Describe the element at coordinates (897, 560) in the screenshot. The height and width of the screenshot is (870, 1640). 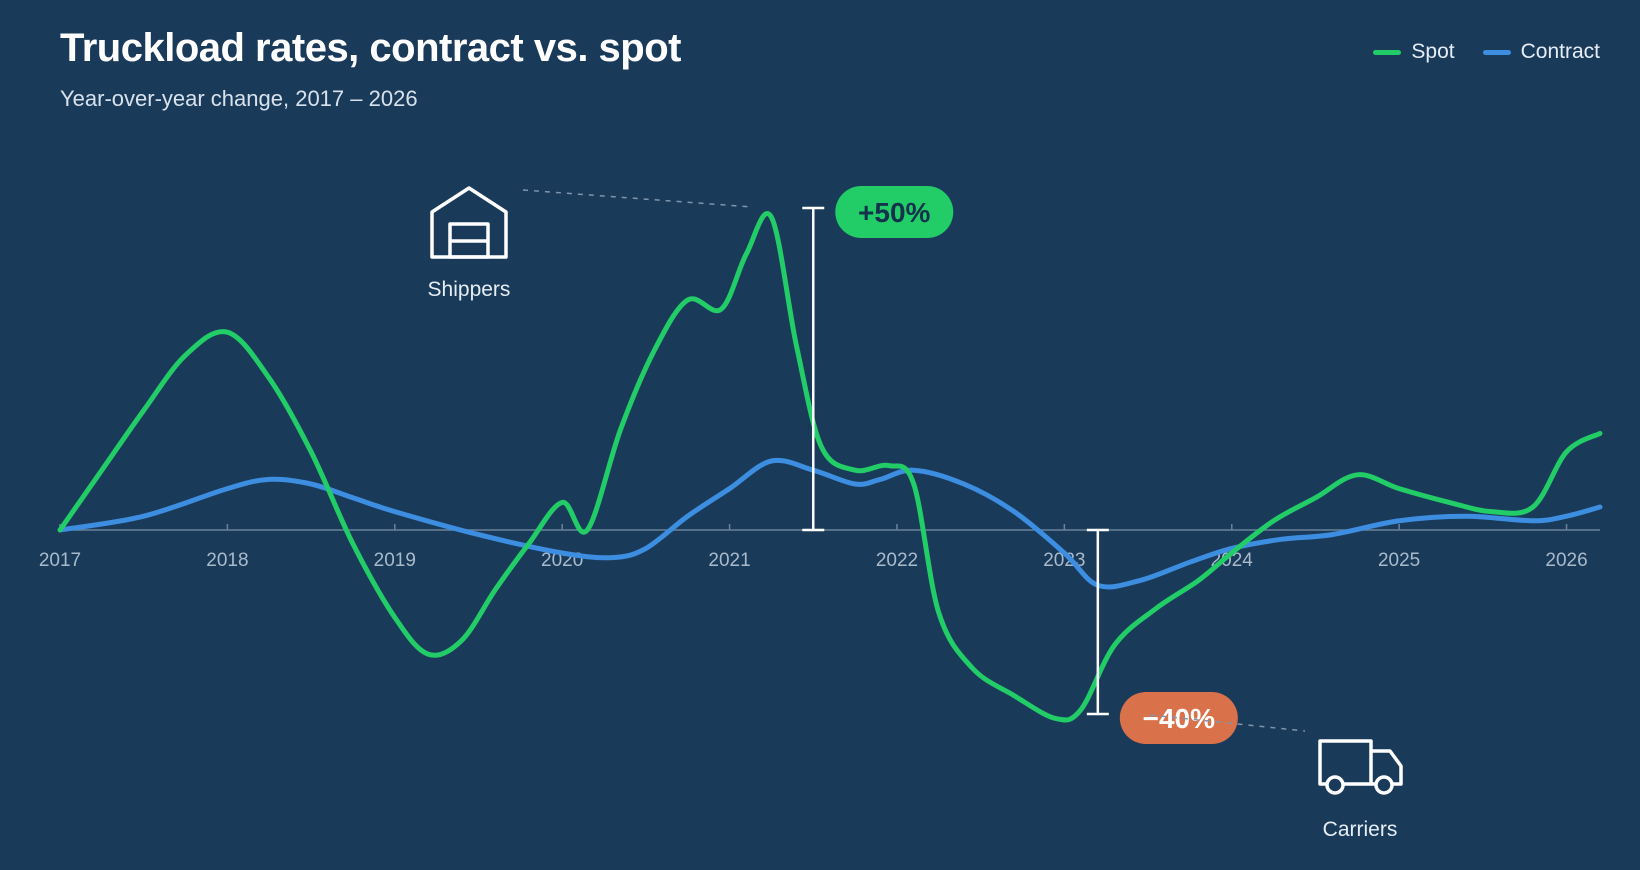
I see `x-tick-label: 2022` at that location.